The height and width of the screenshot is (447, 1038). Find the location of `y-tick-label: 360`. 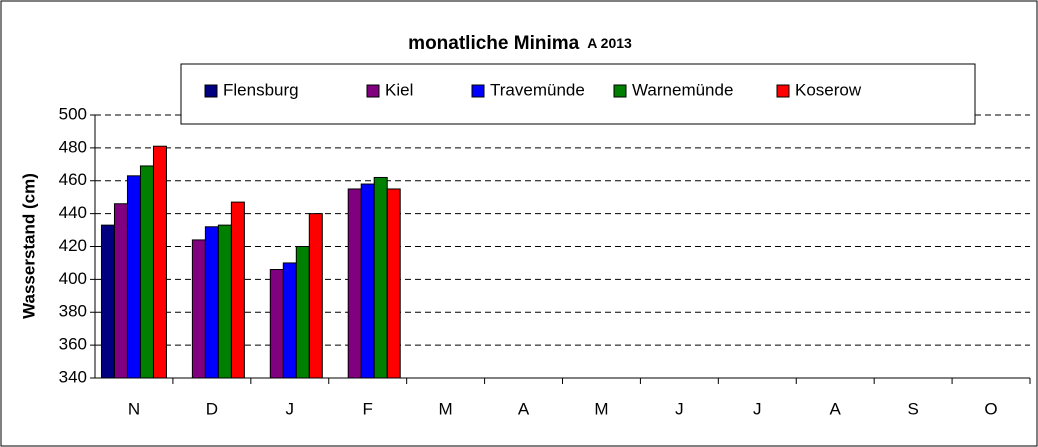

y-tick-label: 360 is located at coordinates (73, 344).